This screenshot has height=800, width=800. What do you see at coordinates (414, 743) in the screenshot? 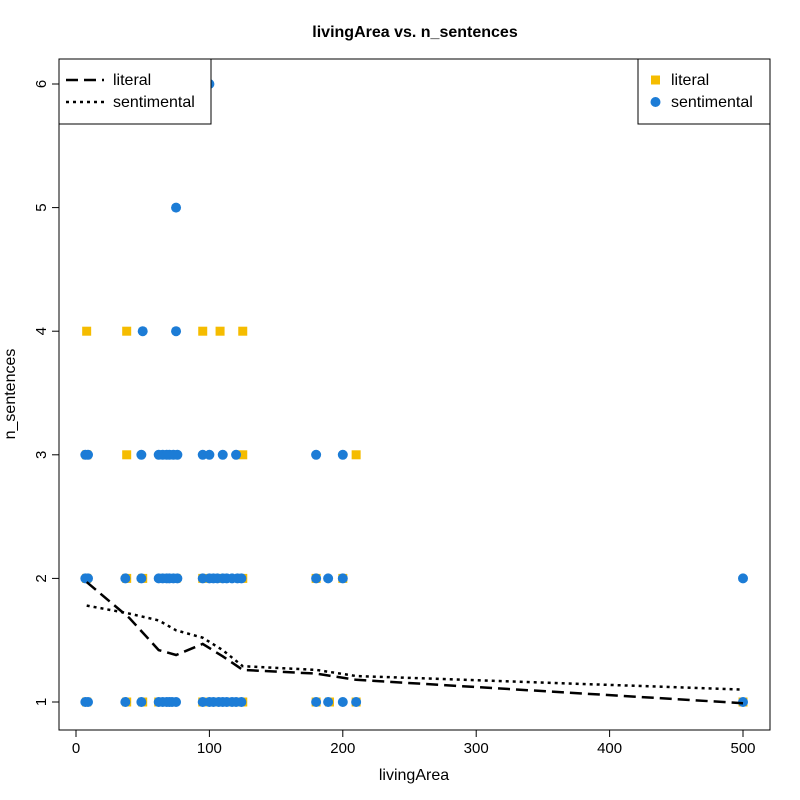
I see `x-axis: 0 100 200 300 400 500` at bounding box center [414, 743].